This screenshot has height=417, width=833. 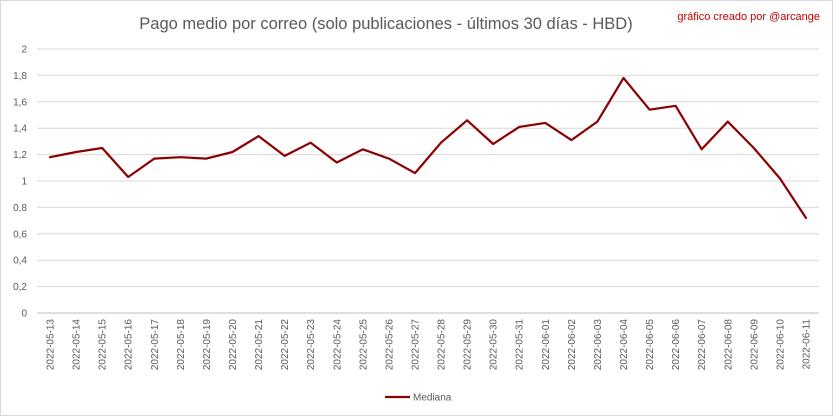 I want to click on y-axis-ticks: 0 0,2 0,4 0,6 0,8 1 1,2 1,4 1,6 1,8 2, so click(x=20, y=182).